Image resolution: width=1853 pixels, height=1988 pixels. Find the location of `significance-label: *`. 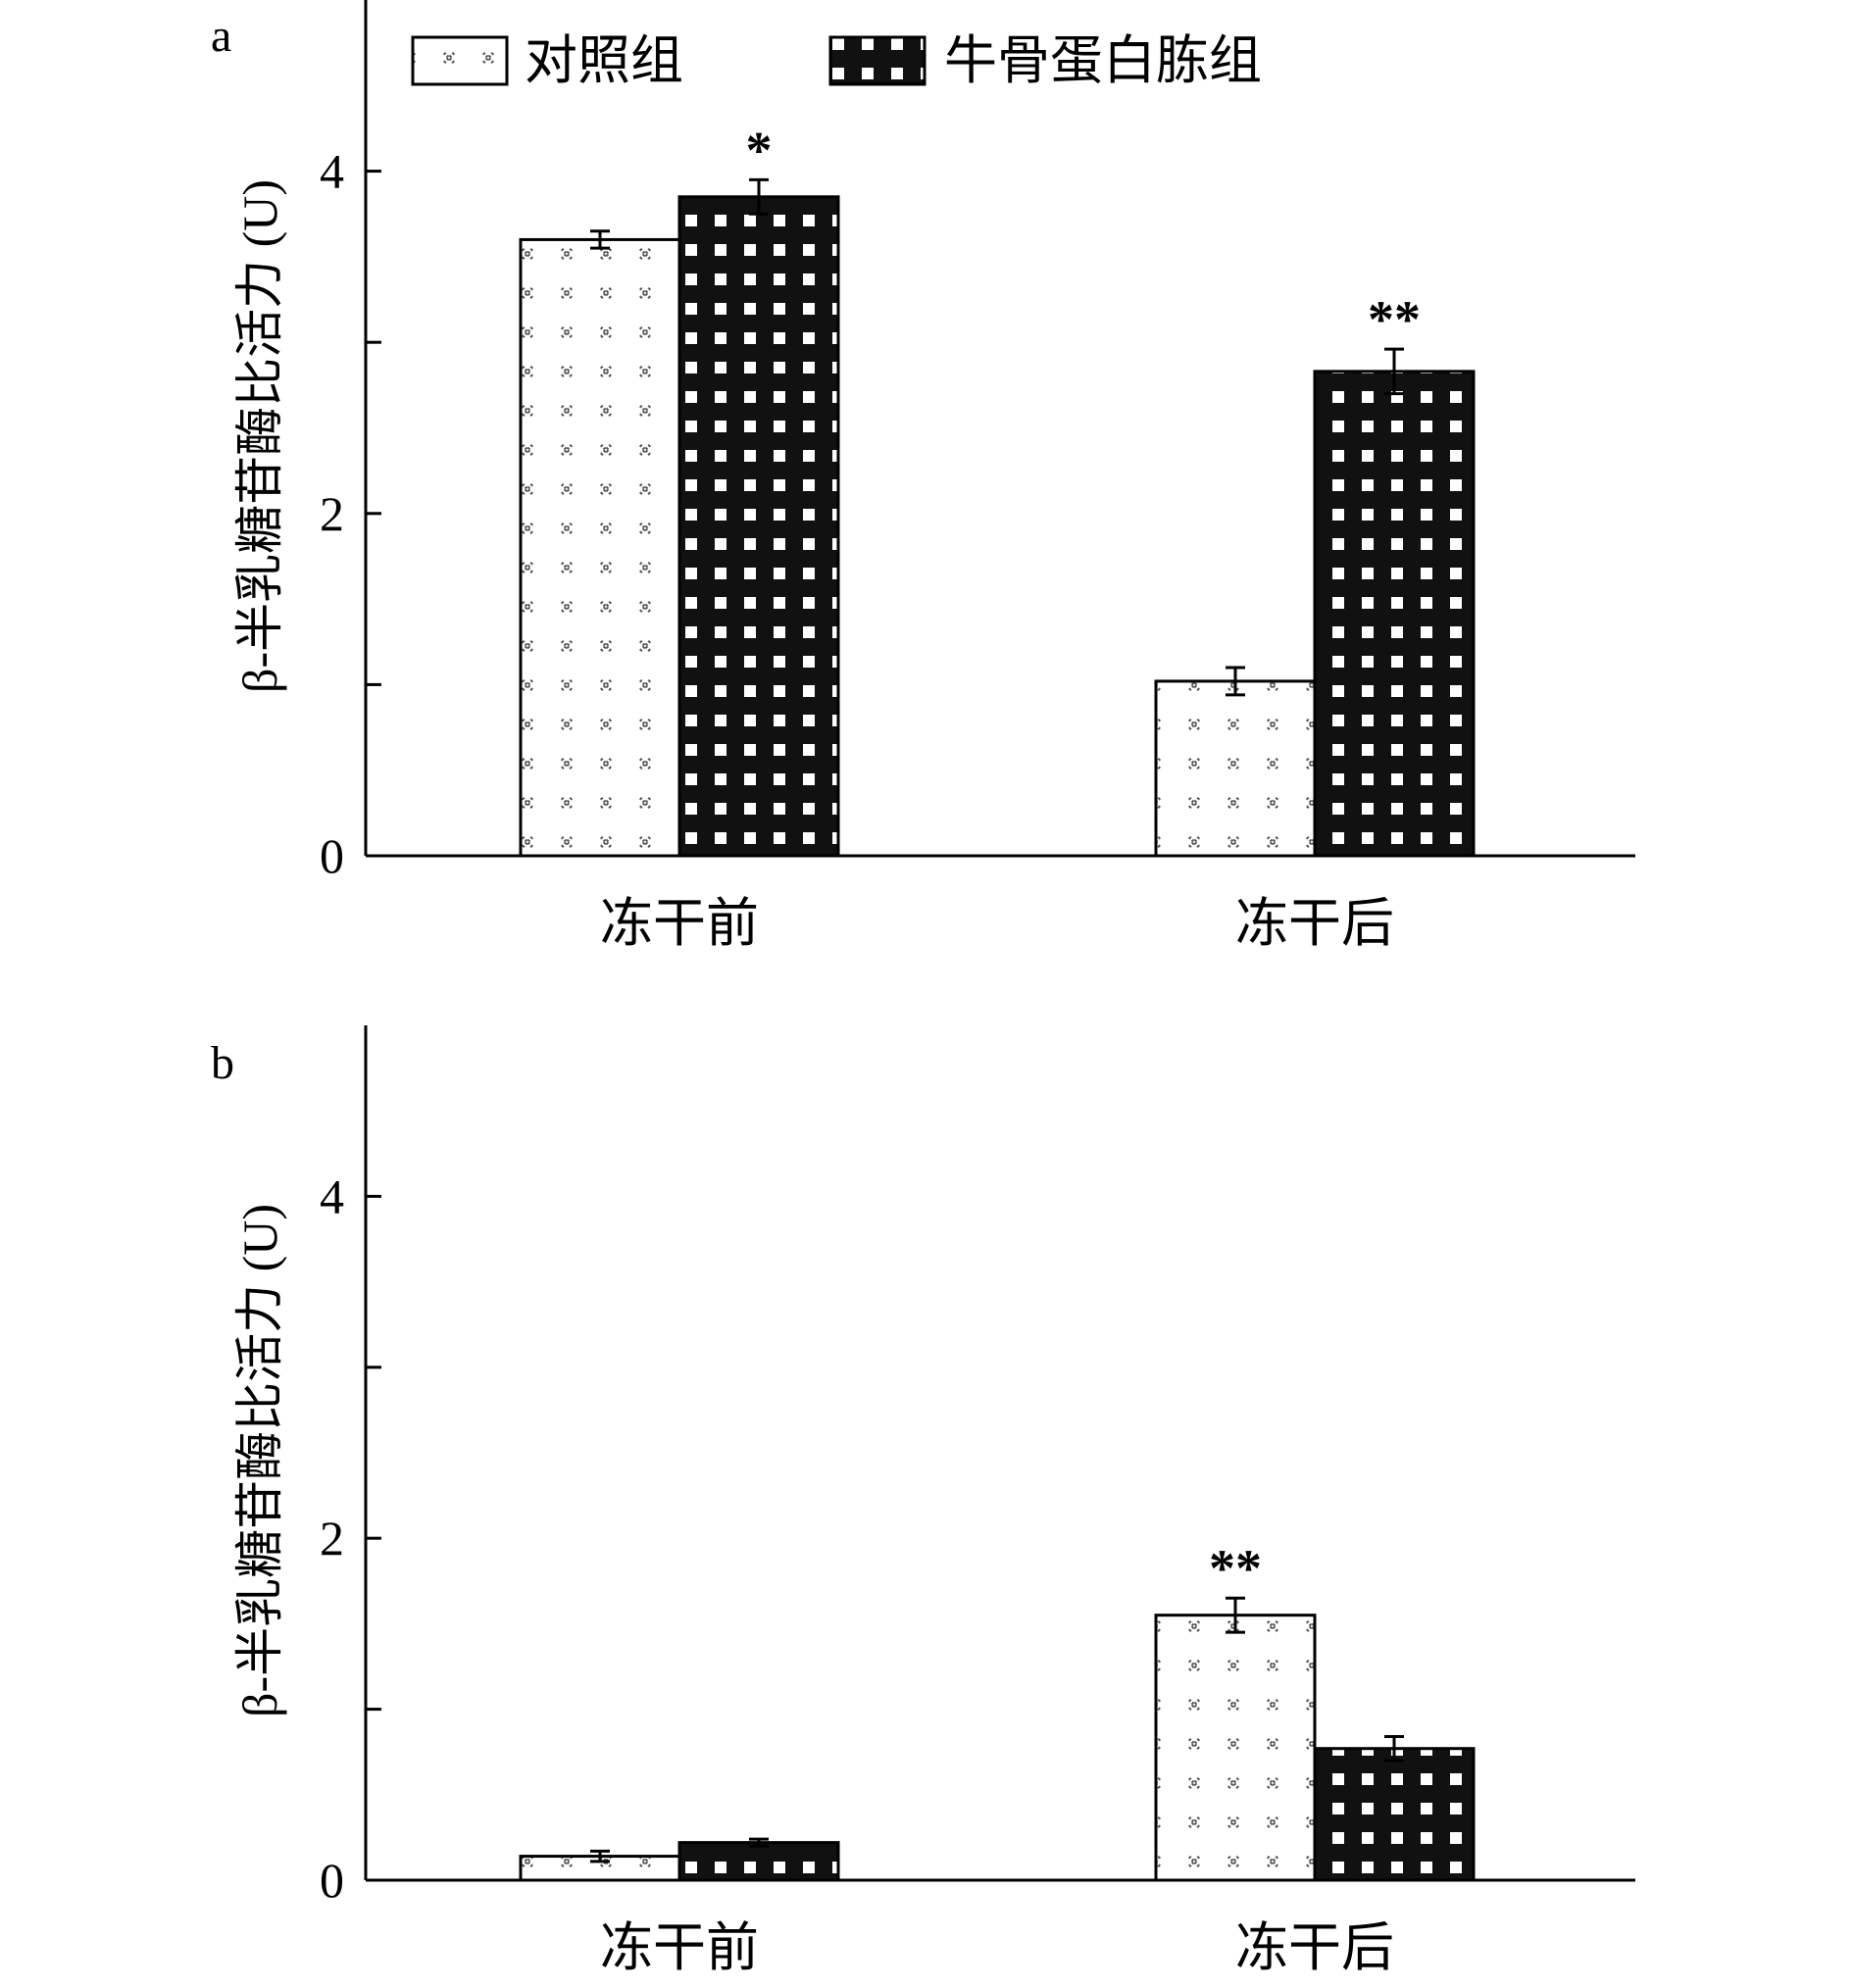

significance-label: * is located at coordinates (759, 150).